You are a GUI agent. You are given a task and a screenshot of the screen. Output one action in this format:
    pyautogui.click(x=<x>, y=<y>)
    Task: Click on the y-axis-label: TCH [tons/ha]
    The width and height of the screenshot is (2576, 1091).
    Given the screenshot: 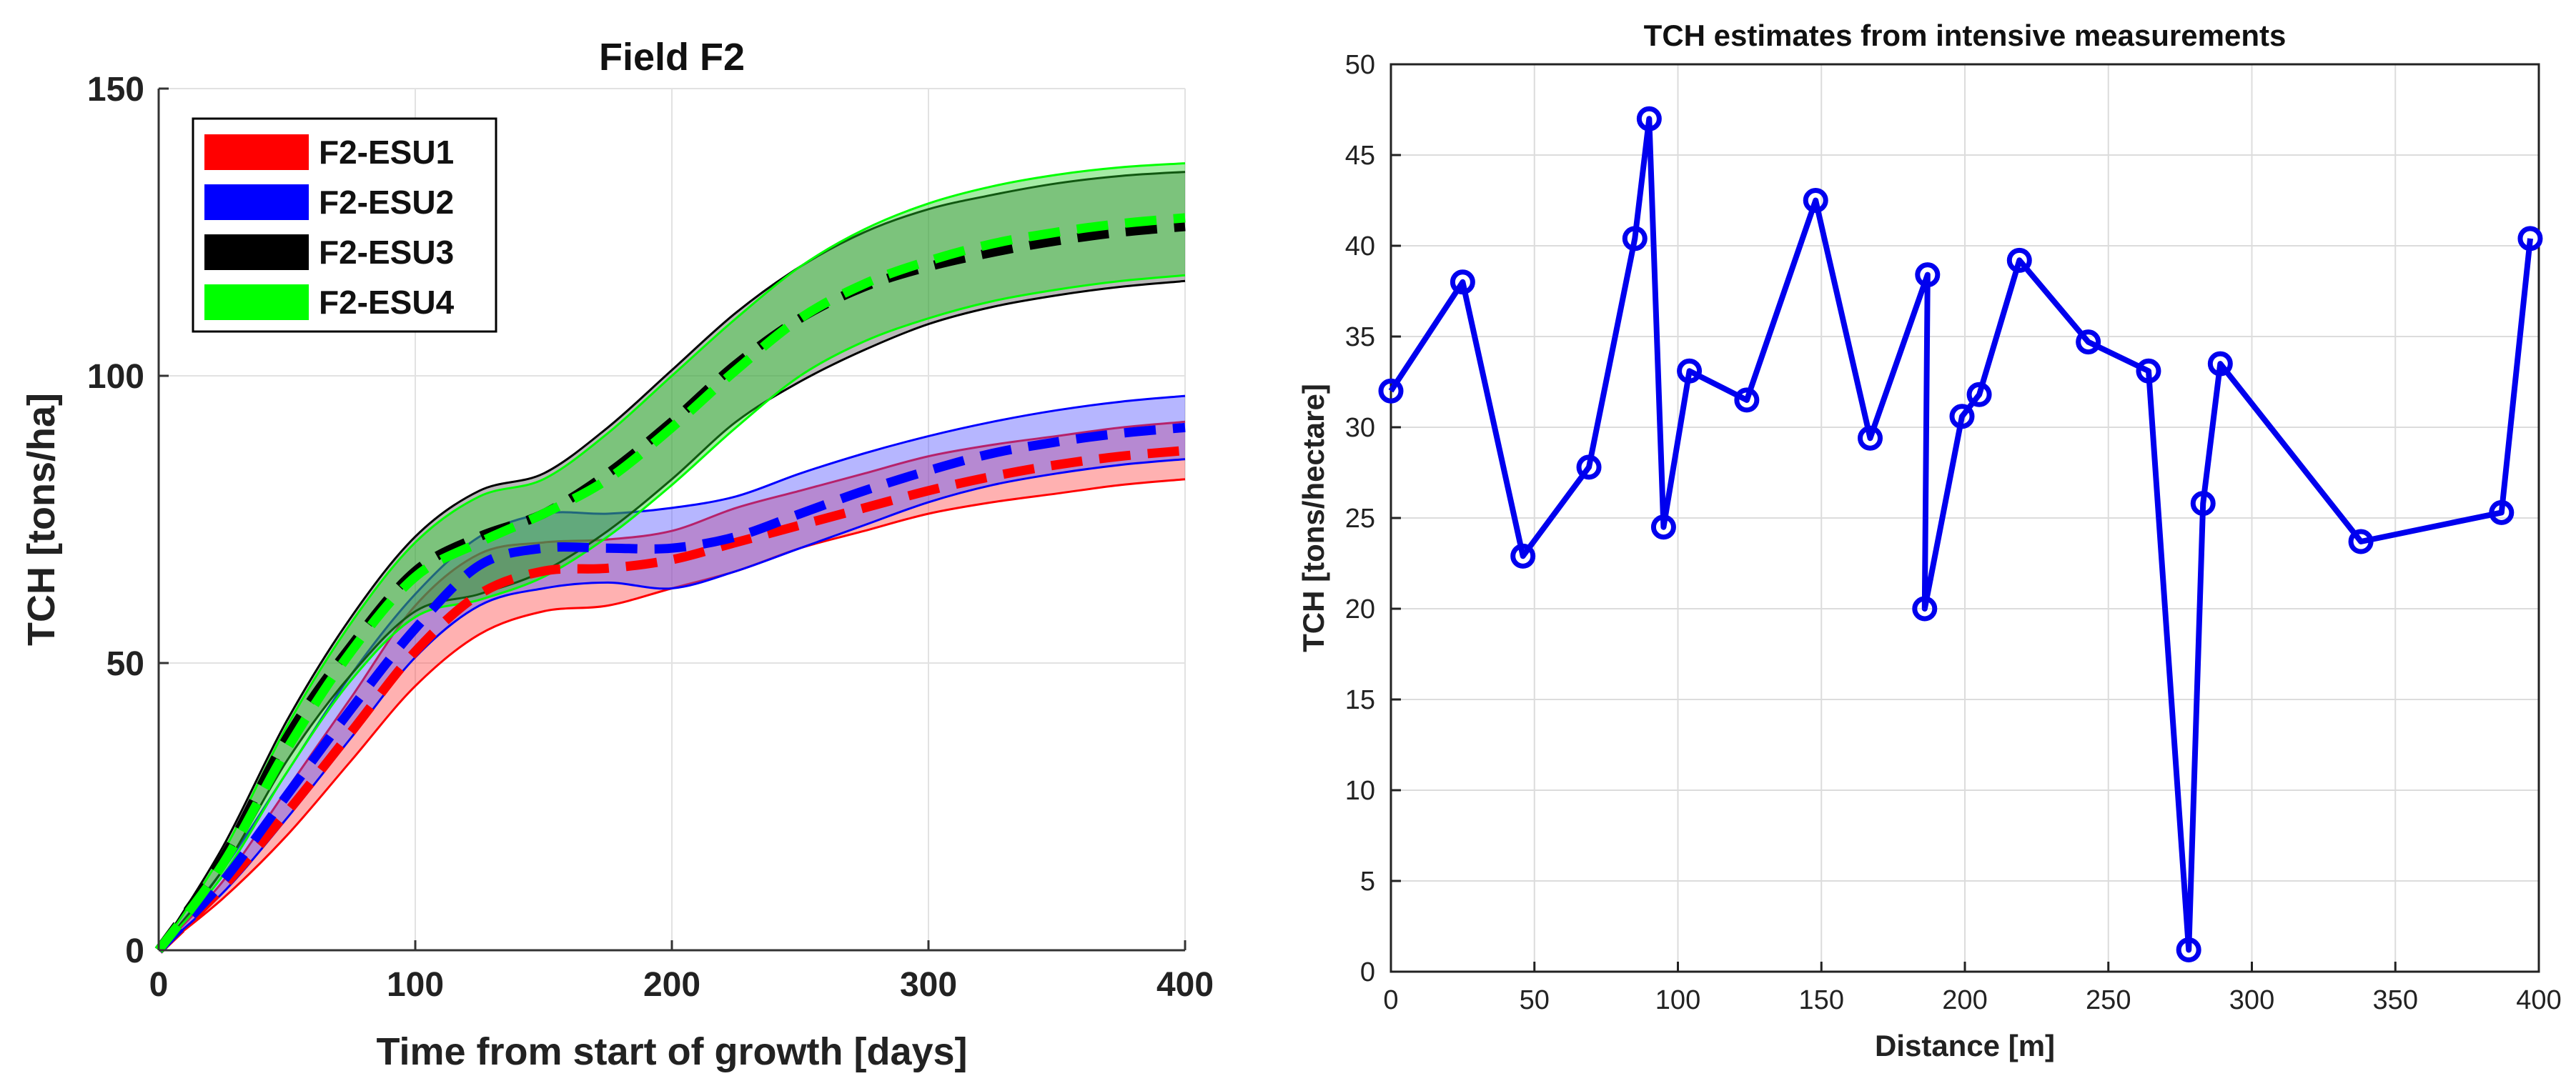 What is the action you would take?
    pyautogui.click(x=41, y=519)
    